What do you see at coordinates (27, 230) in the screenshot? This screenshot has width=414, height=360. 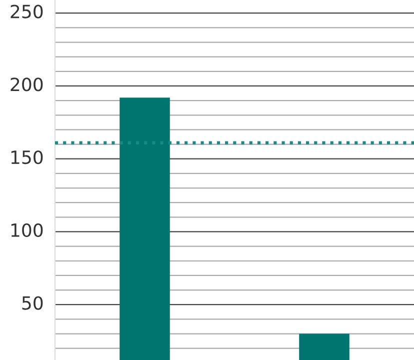 I see `y-tick-label: 100` at bounding box center [27, 230].